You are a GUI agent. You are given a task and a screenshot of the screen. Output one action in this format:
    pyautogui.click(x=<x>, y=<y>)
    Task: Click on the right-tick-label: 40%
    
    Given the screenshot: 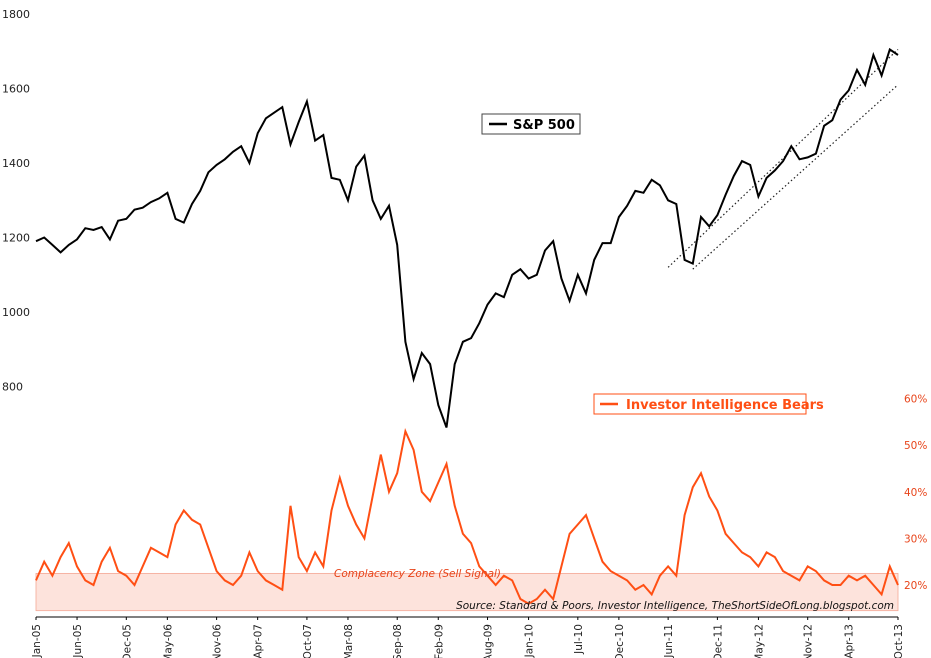 What is the action you would take?
    pyautogui.click(x=915, y=493)
    